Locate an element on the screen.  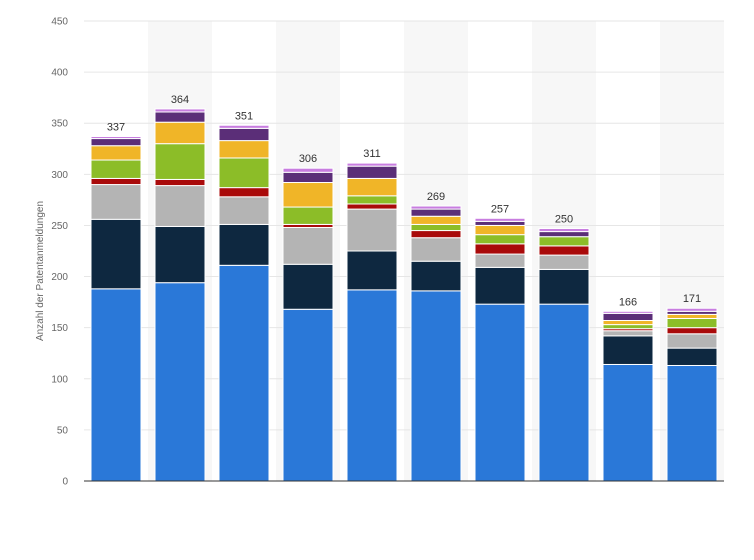
bar-total-label: 171 is located at coordinates (692, 299).